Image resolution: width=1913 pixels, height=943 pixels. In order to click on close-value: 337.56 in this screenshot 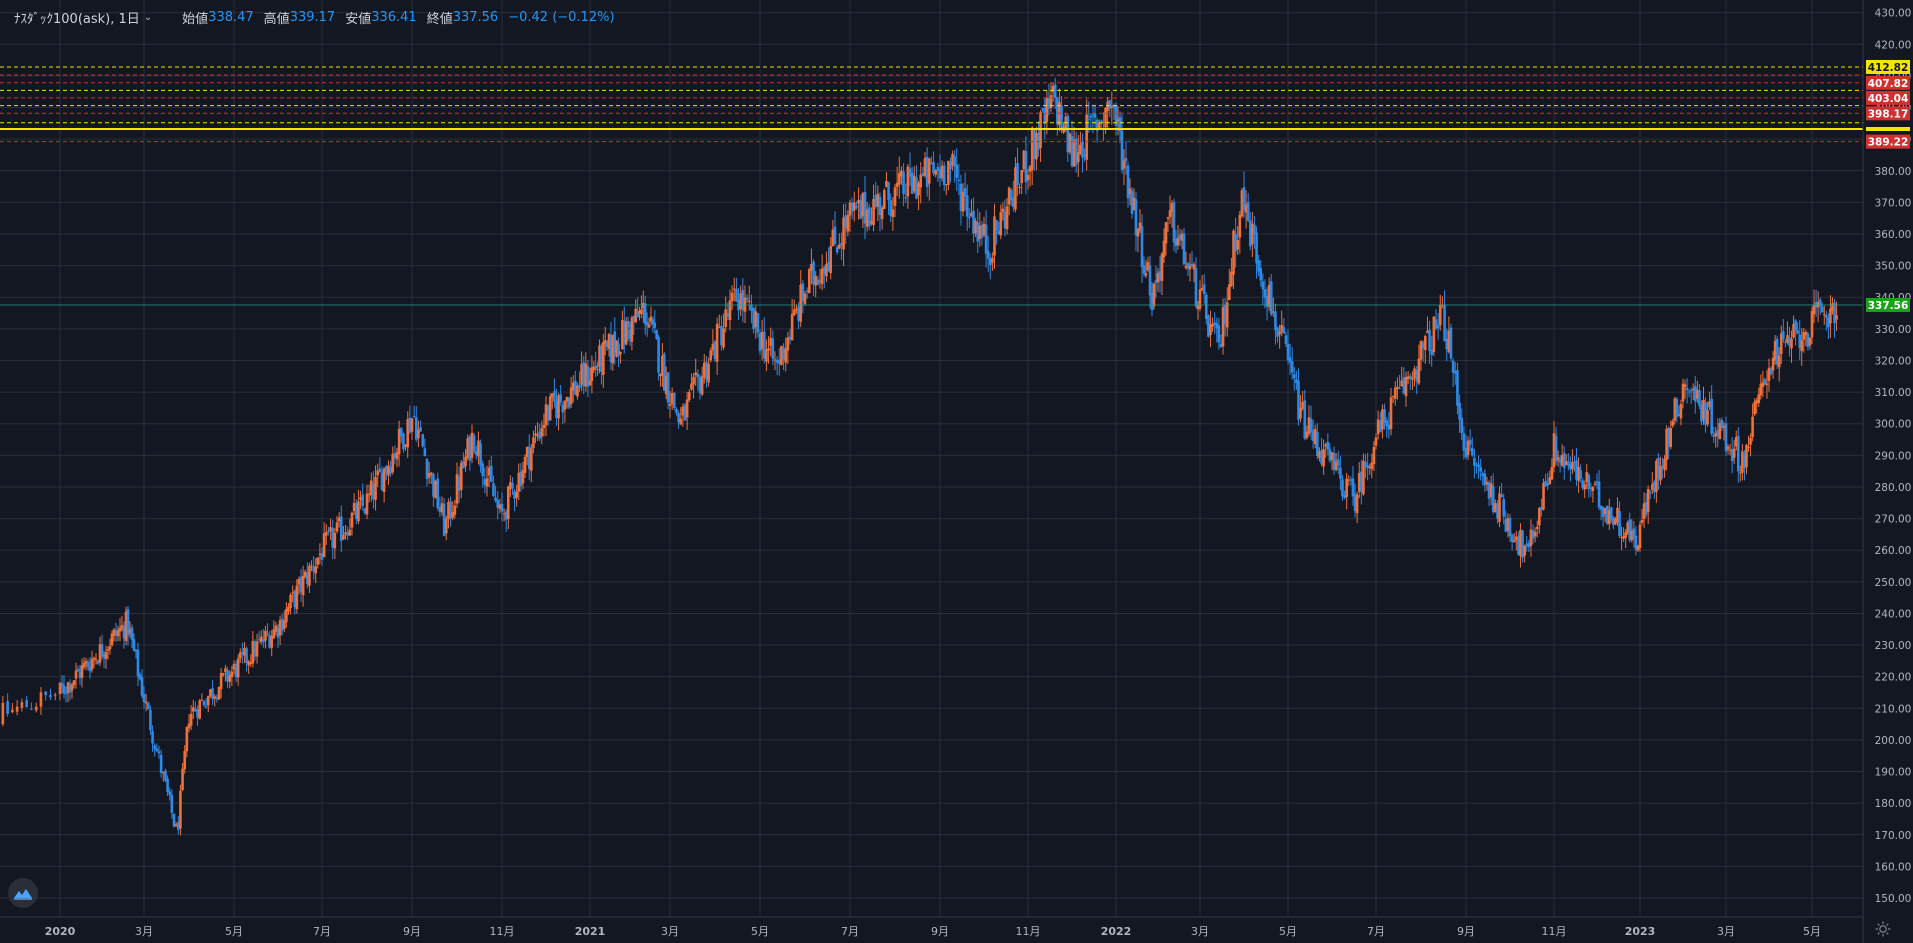, I will do `click(475, 17)`.